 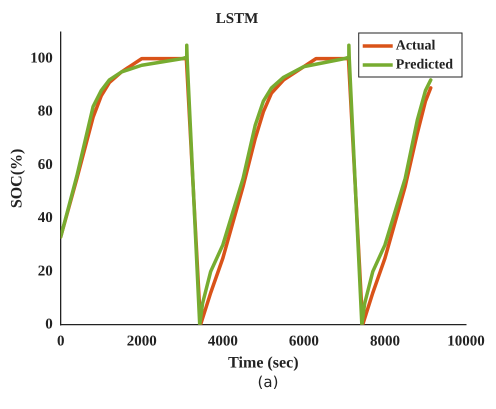 What do you see at coordinates (45, 271) in the screenshot?
I see `y-tick-label: 20` at bounding box center [45, 271].